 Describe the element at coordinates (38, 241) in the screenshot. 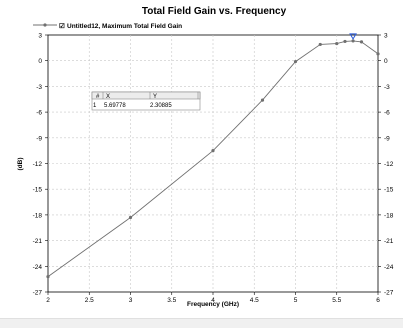

I see `y-tick-label-left: -21` at that location.